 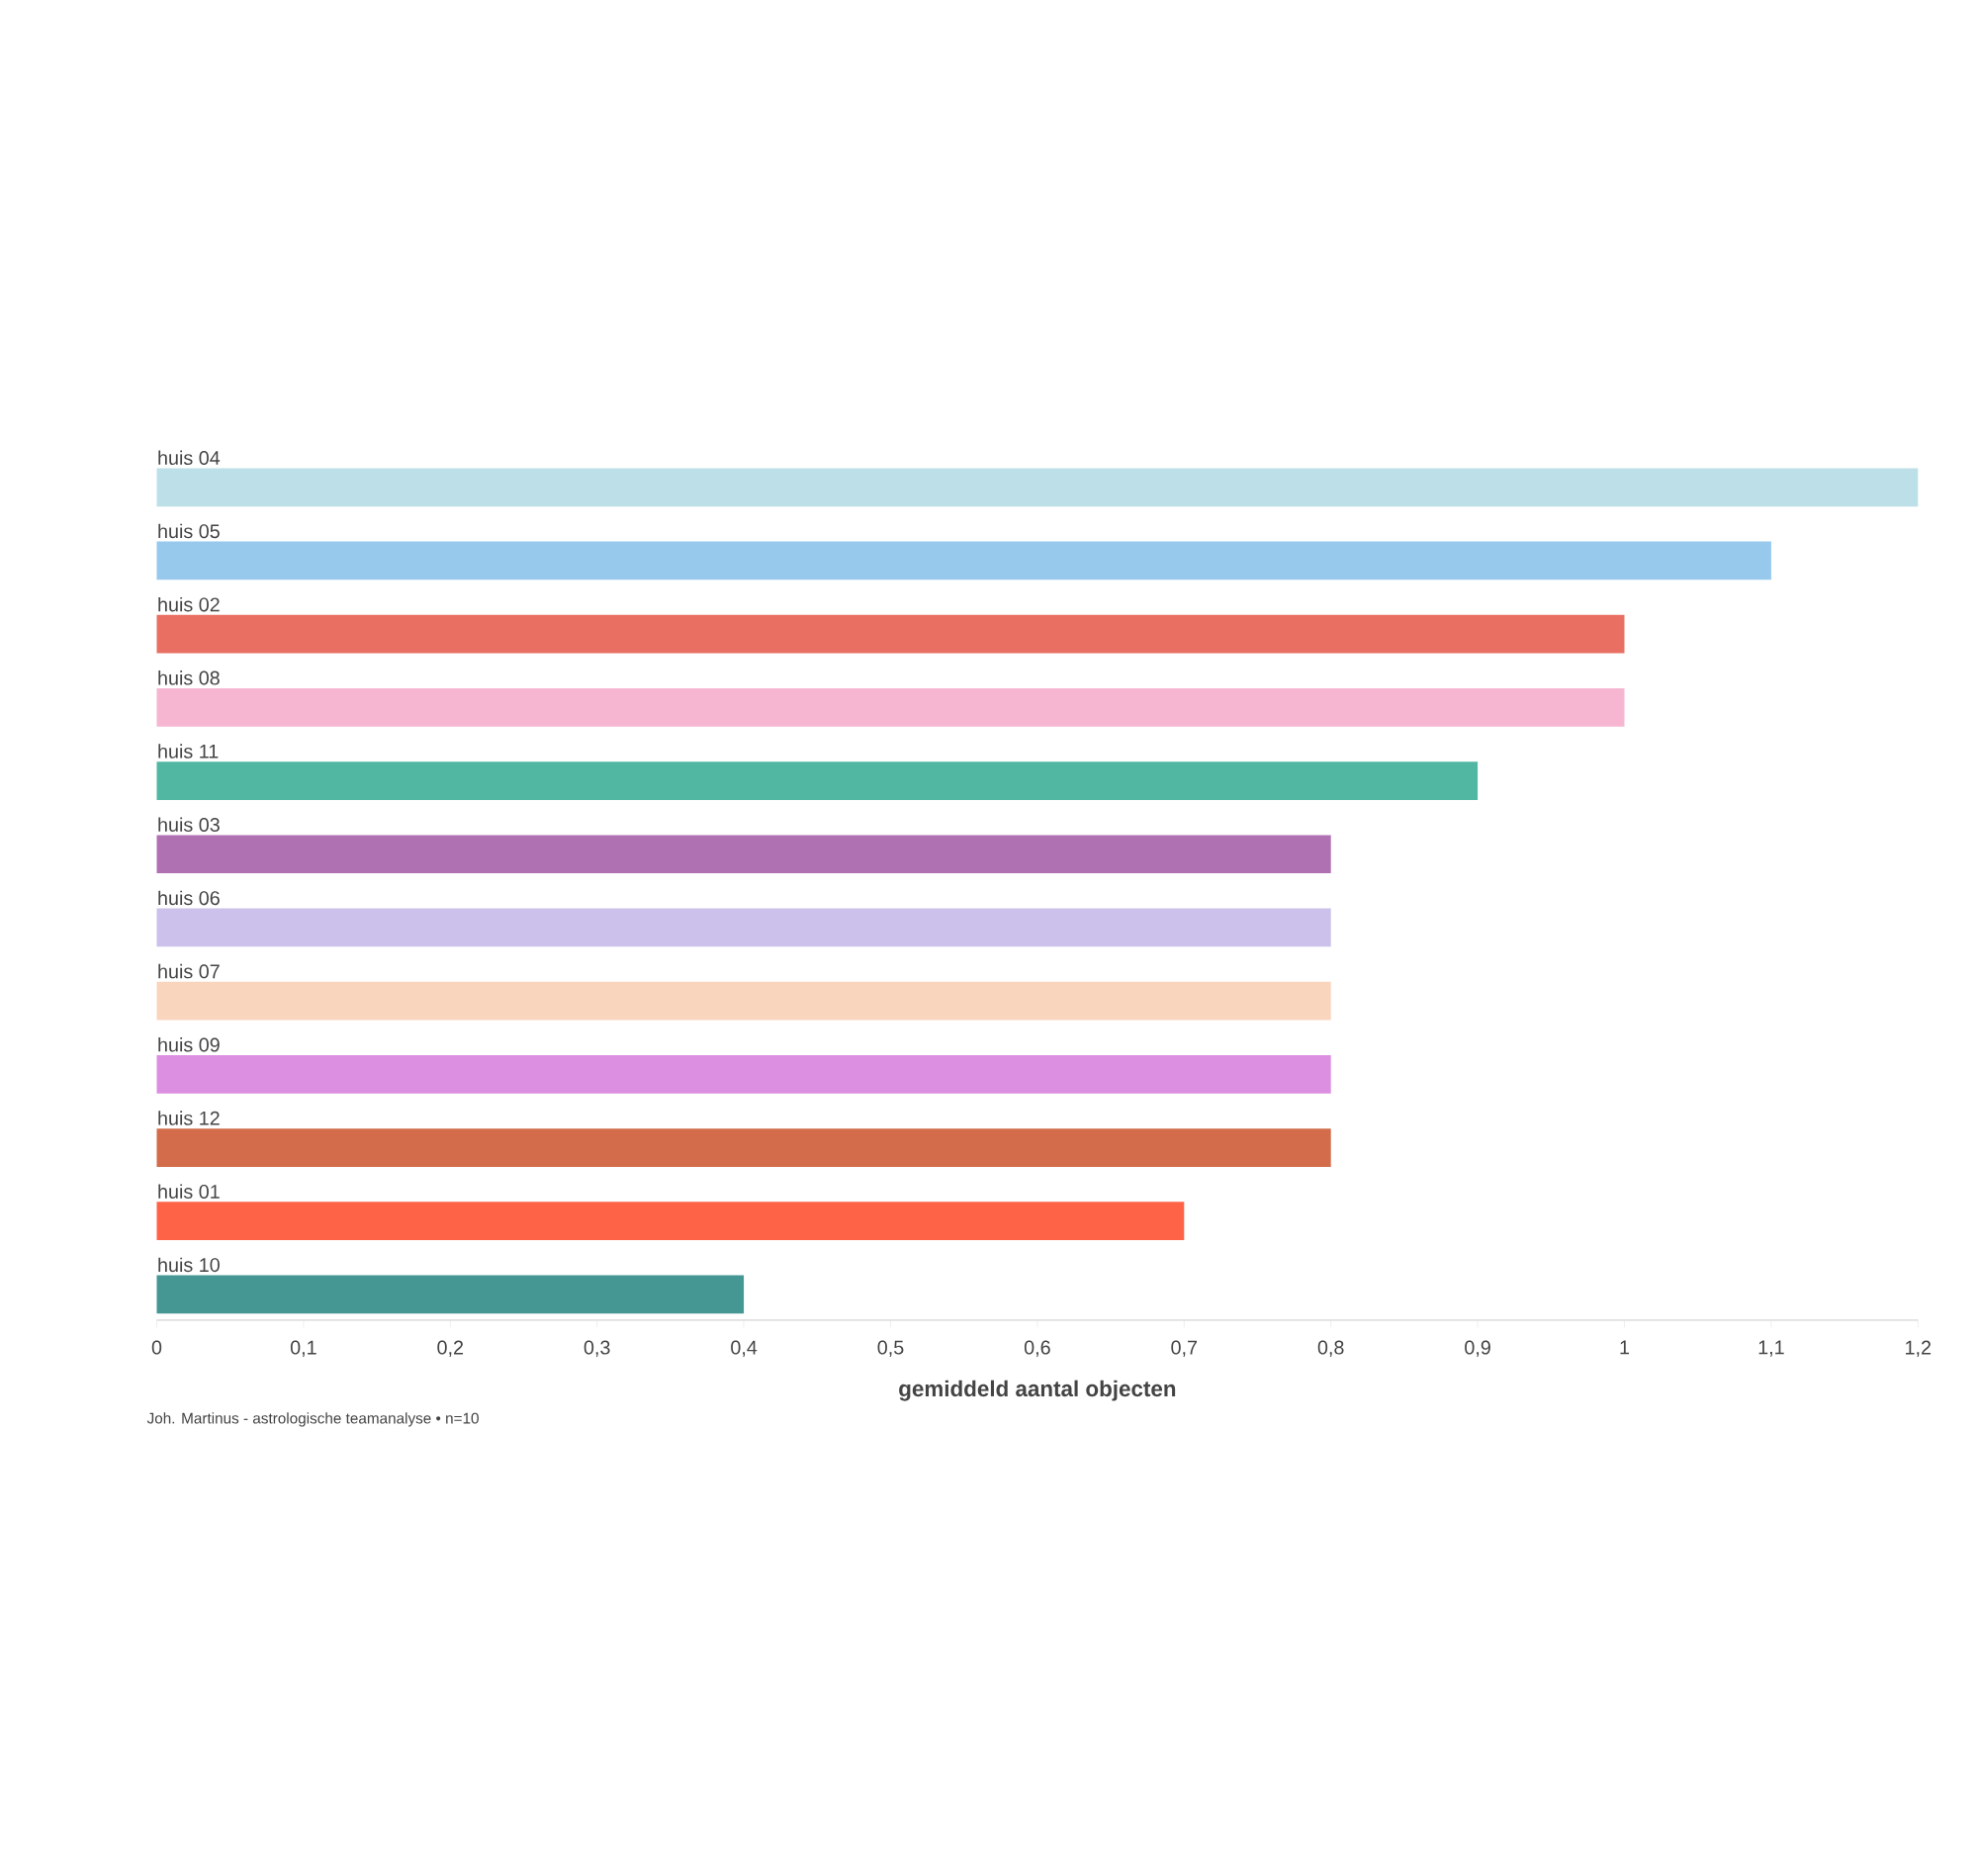 I want to click on x-tick-label: 0,2, so click(x=450, y=1348).